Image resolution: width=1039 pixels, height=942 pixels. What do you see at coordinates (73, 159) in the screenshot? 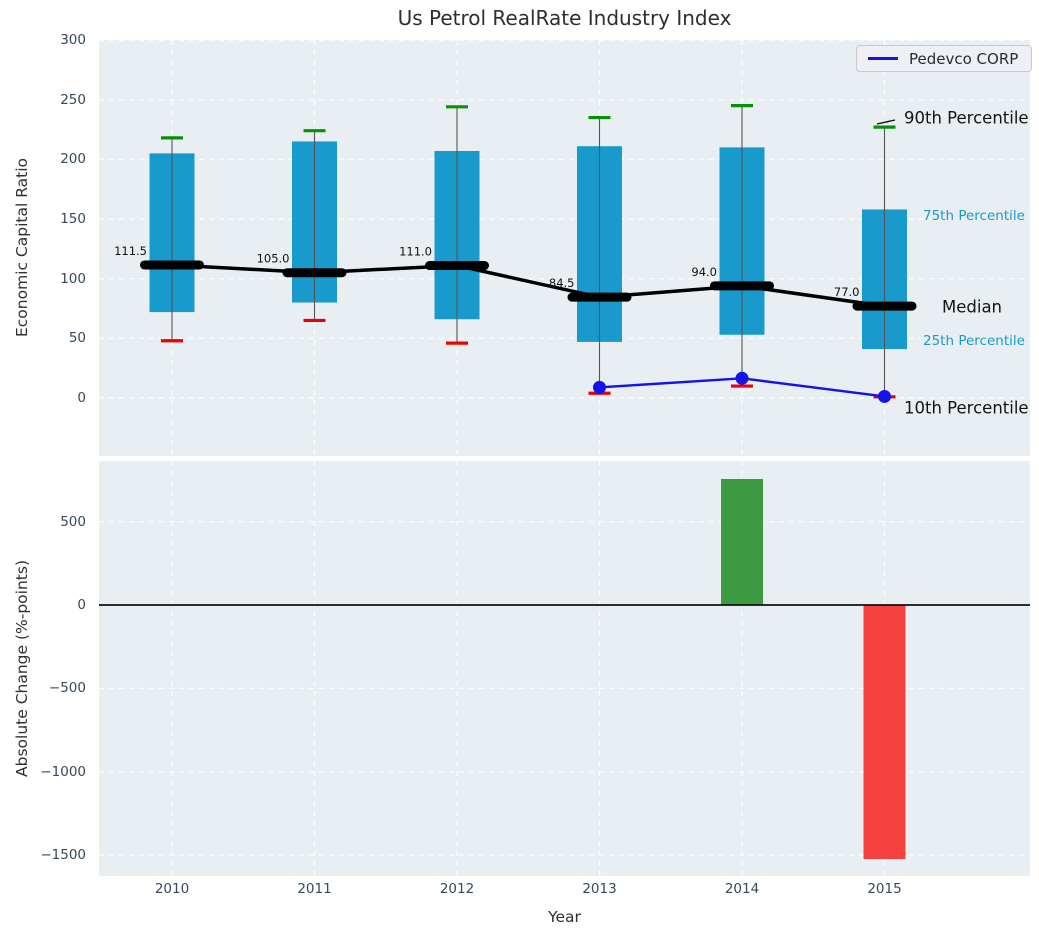
I see `y-tick-label: 200` at bounding box center [73, 159].